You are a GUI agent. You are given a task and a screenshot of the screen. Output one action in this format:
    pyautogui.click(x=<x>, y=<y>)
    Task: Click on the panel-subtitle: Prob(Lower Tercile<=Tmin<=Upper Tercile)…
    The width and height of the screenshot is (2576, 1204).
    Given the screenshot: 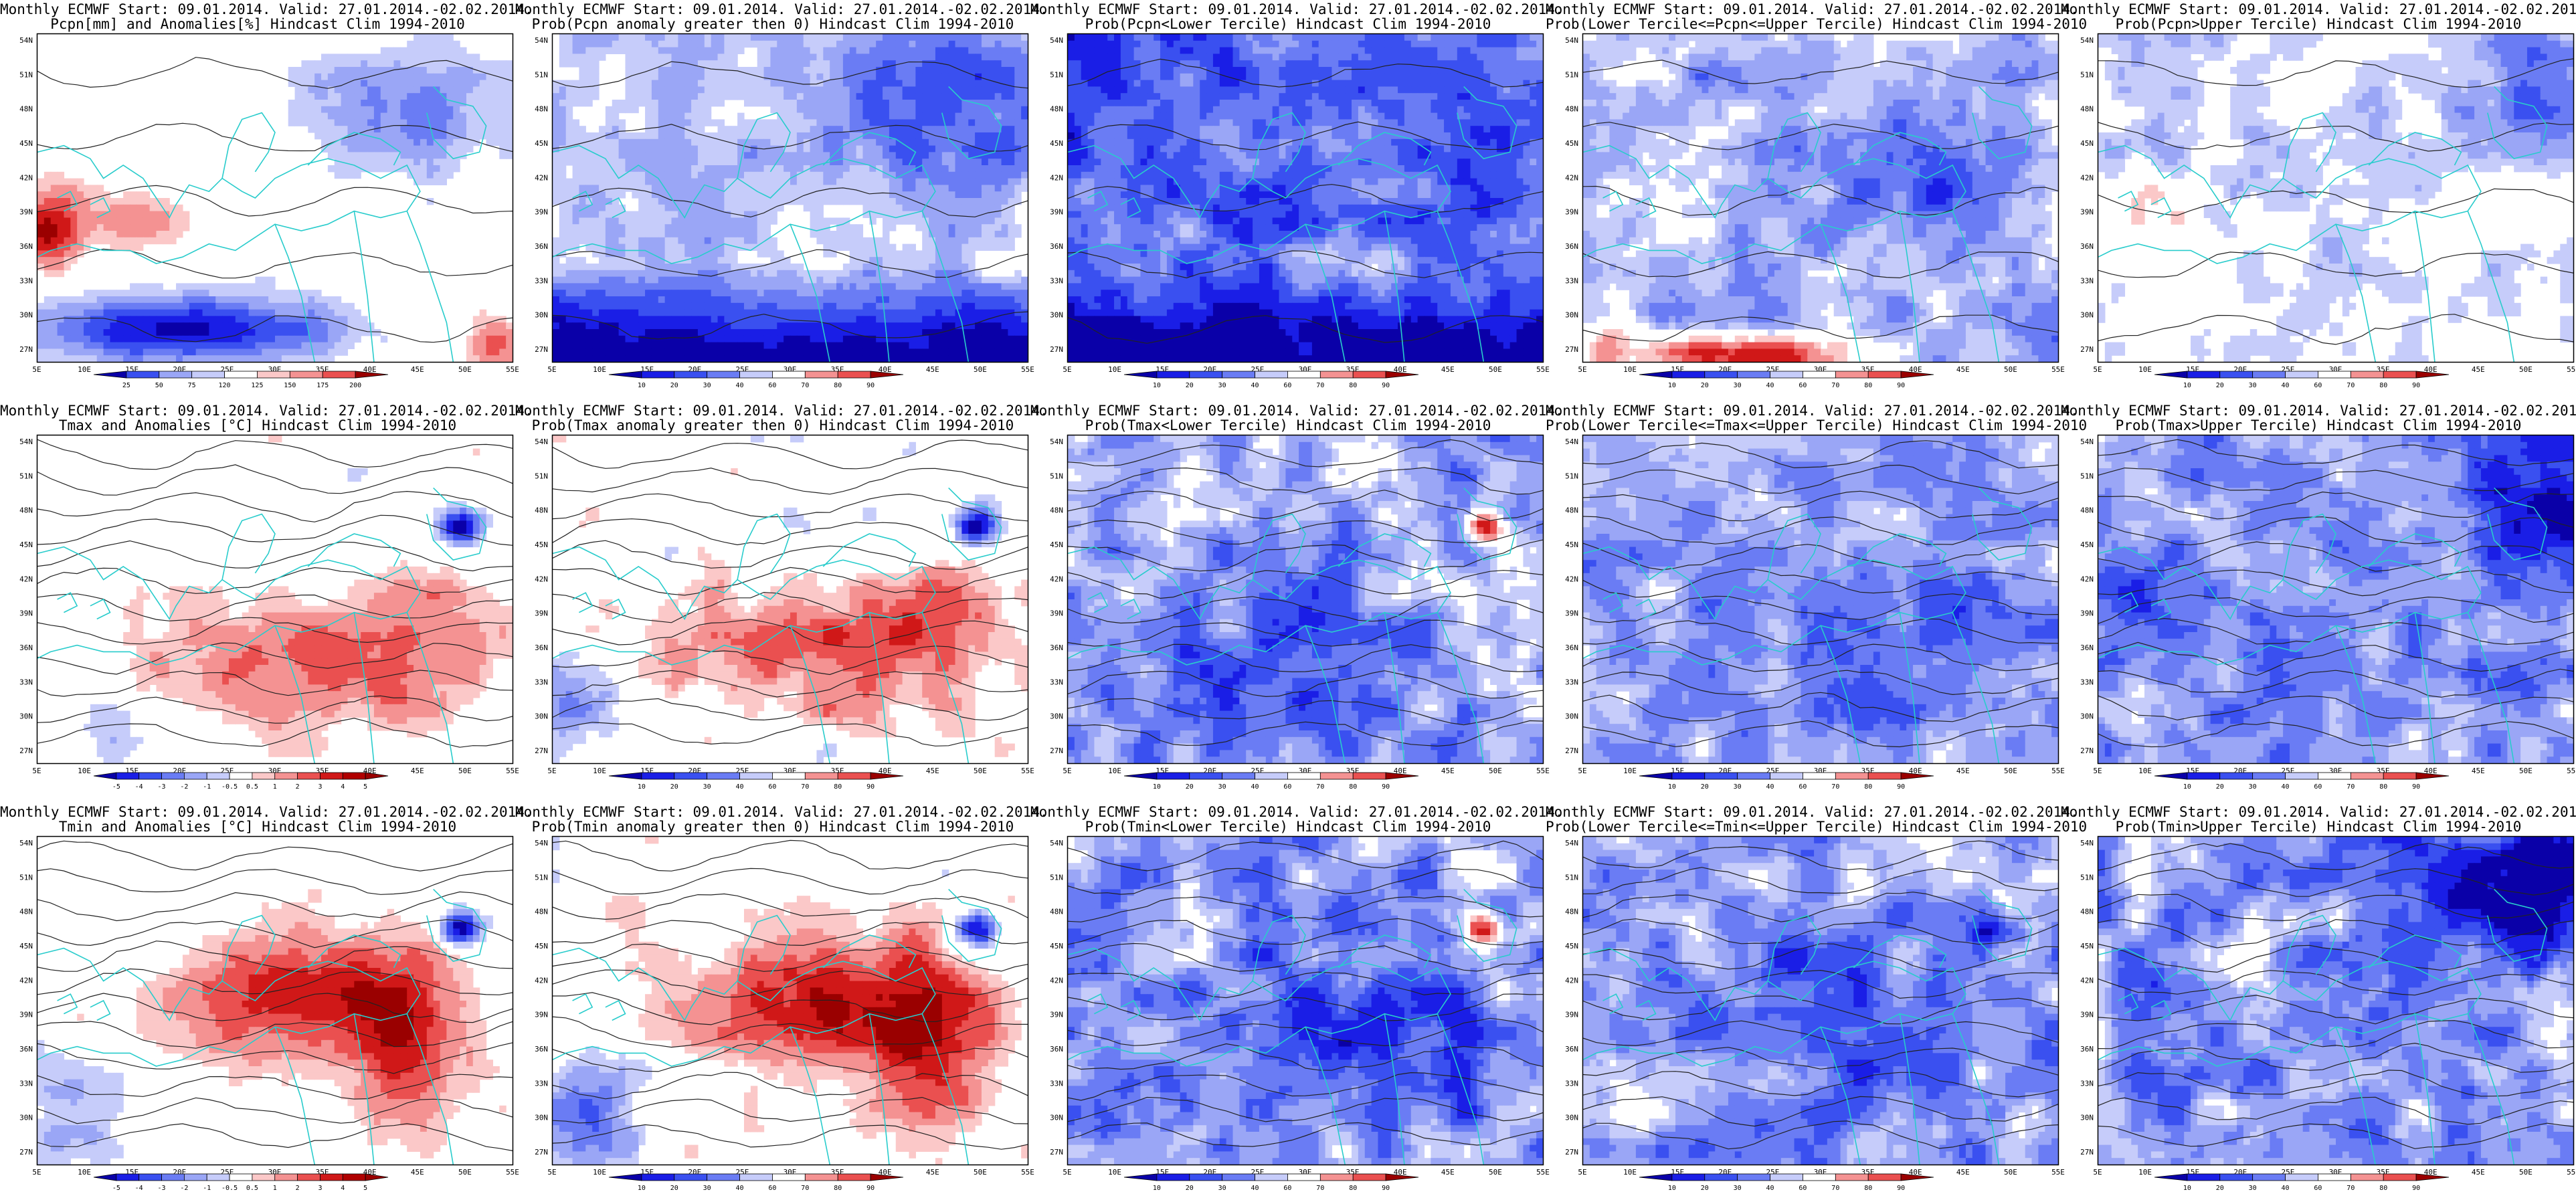 What is the action you would take?
    pyautogui.click(x=1816, y=827)
    